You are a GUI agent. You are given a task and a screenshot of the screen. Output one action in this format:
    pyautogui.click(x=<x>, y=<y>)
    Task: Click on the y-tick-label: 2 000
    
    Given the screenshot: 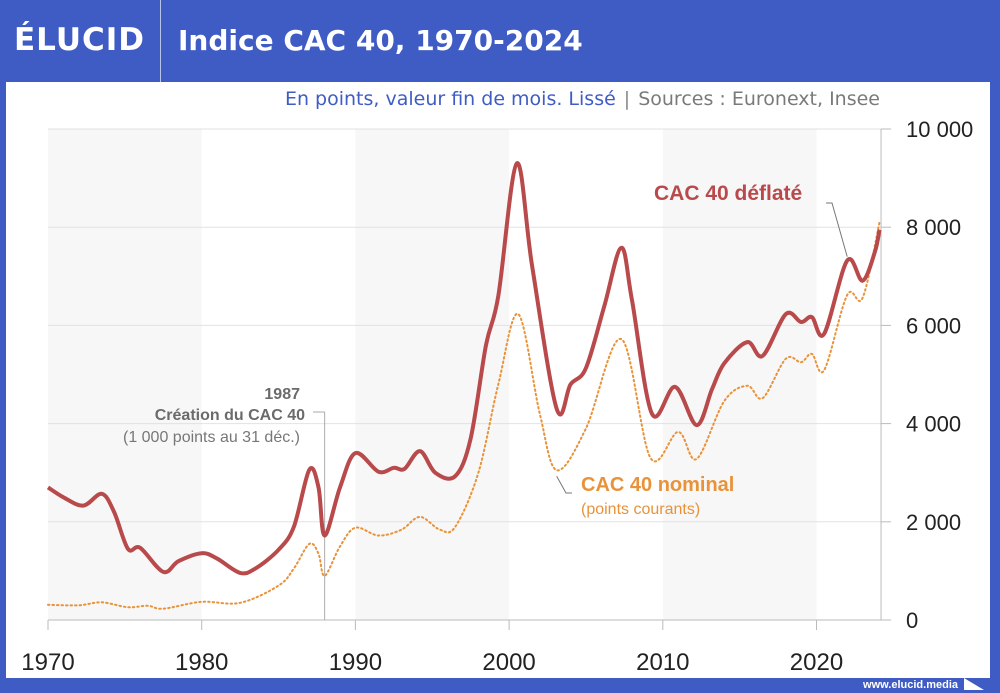 What is the action you would take?
    pyautogui.click(x=933, y=522)
    